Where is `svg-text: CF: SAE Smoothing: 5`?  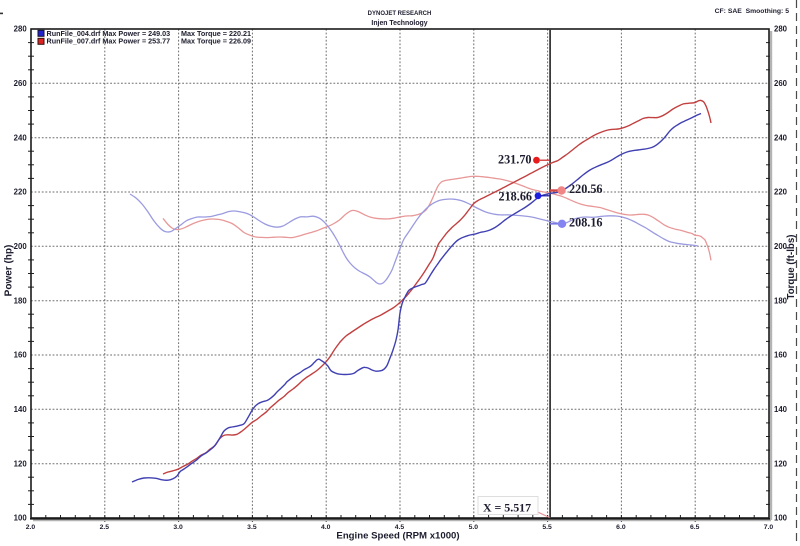 svg-text: CF: SAE Smoothing: 5 is located at coordinates (752, 11).